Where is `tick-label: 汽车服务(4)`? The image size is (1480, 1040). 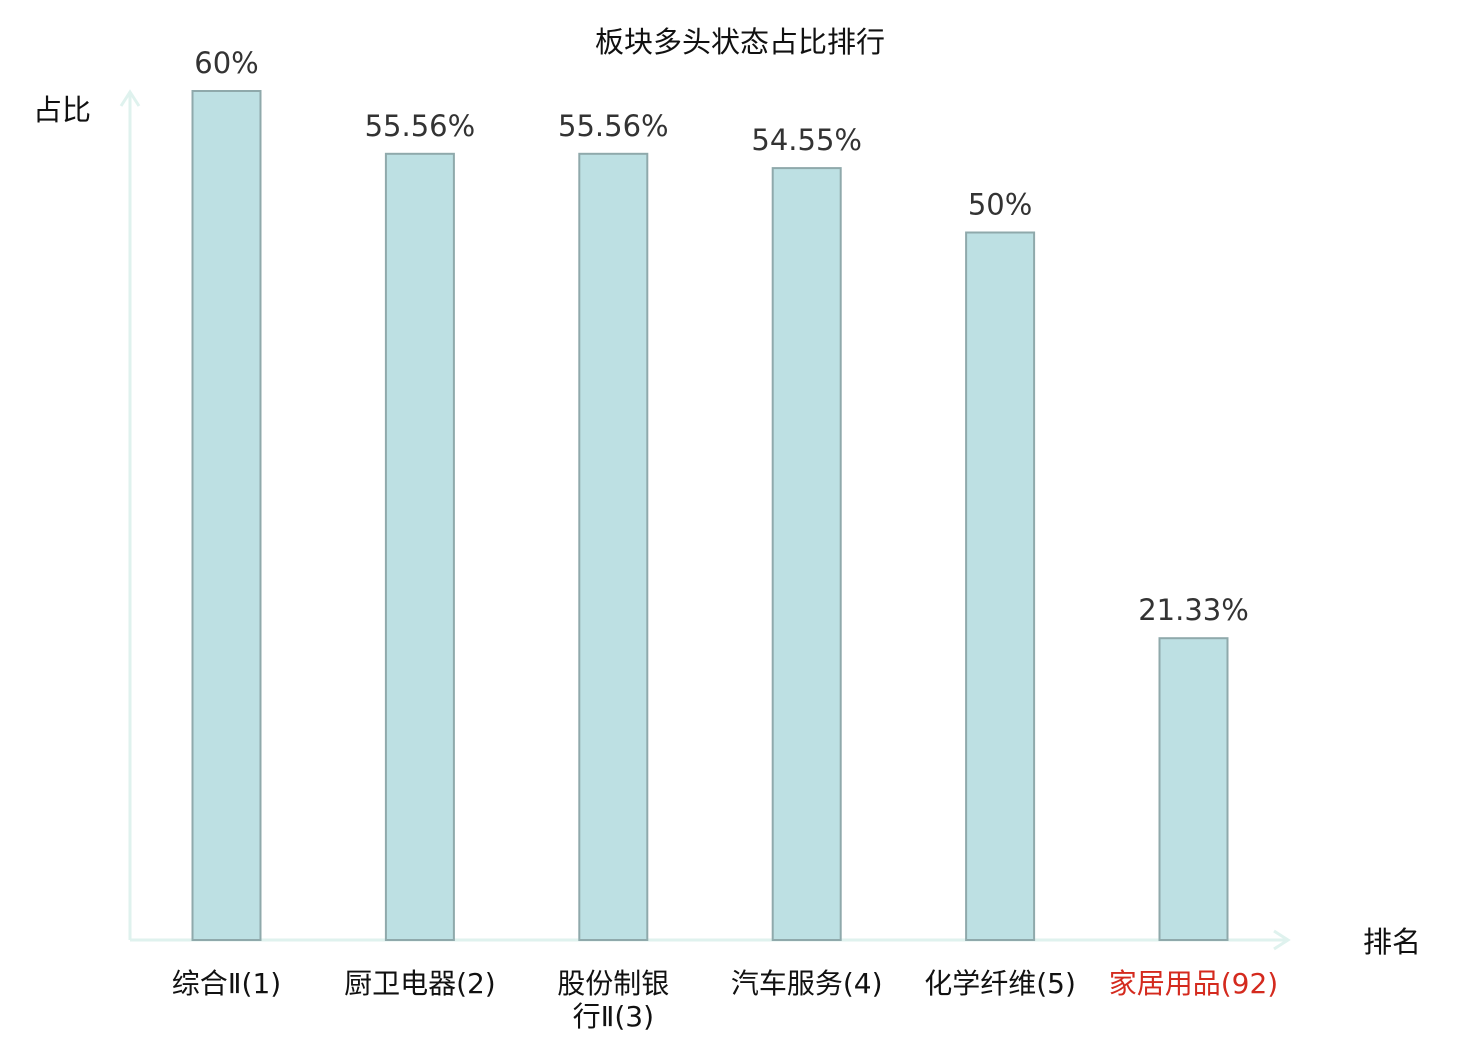
tick-label: 汽车服务(4) is located at coordinates (807, 983).